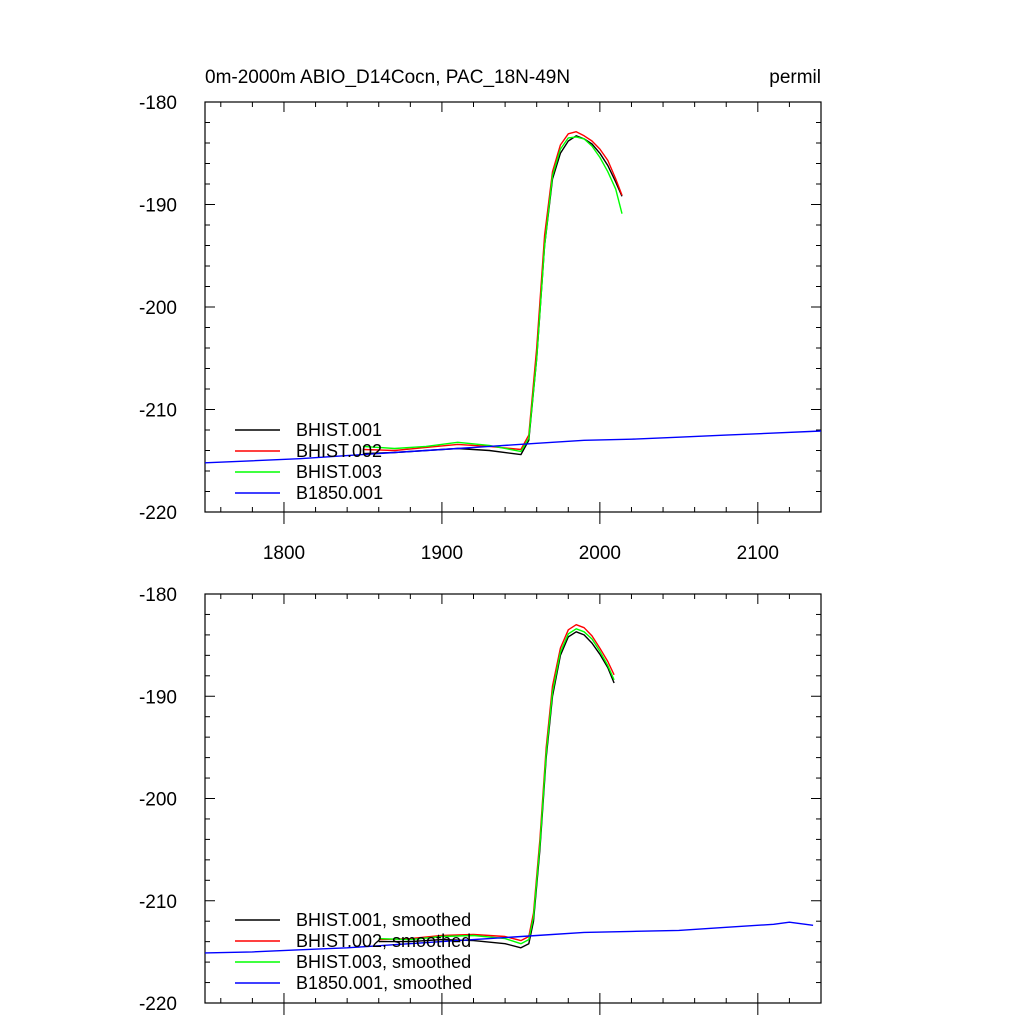 The width and height of the screenshot is (1024, 1024). I want to click on legend-label: BHIST.003, so click(339, 472).